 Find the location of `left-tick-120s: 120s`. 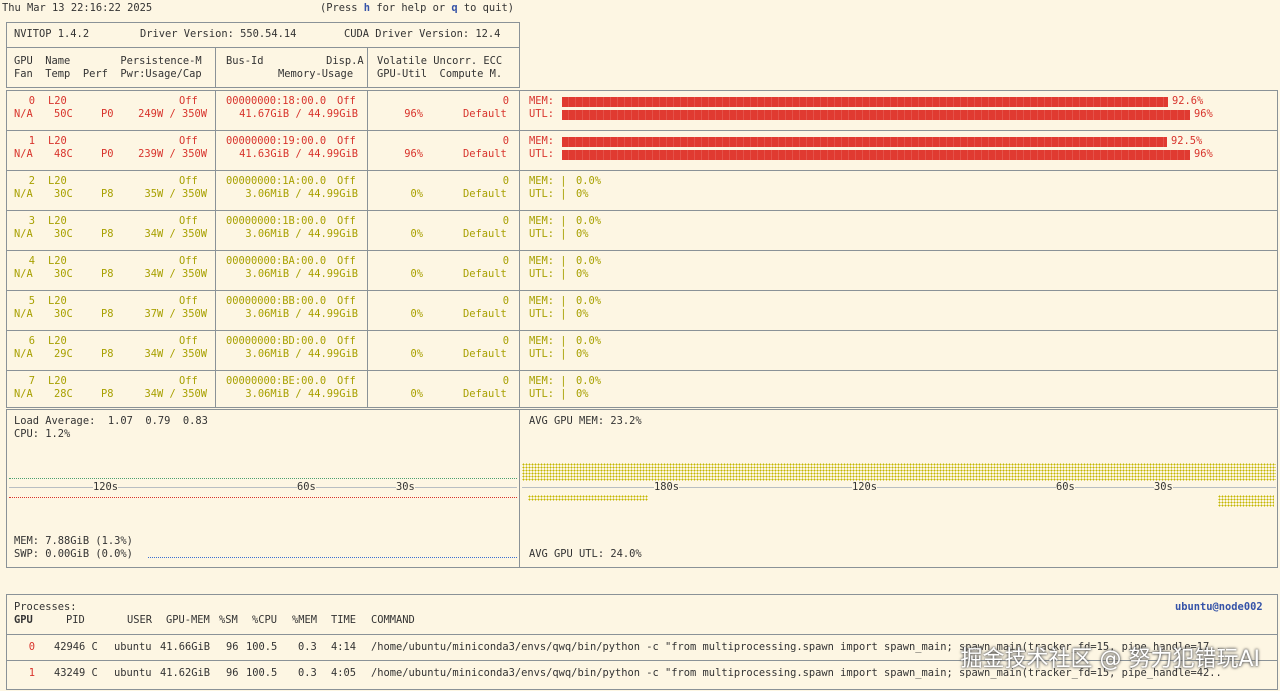

left-tick-120s: 120s is located at coordinates (106, 487).